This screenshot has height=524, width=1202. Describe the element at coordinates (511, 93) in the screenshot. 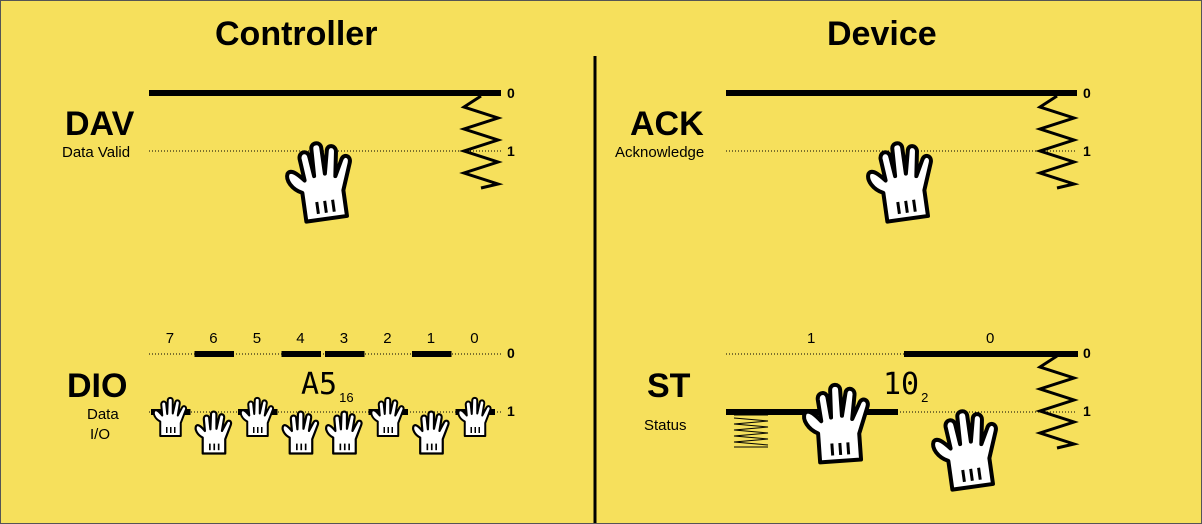

I see `dav-level-0-label: 0` at that location.